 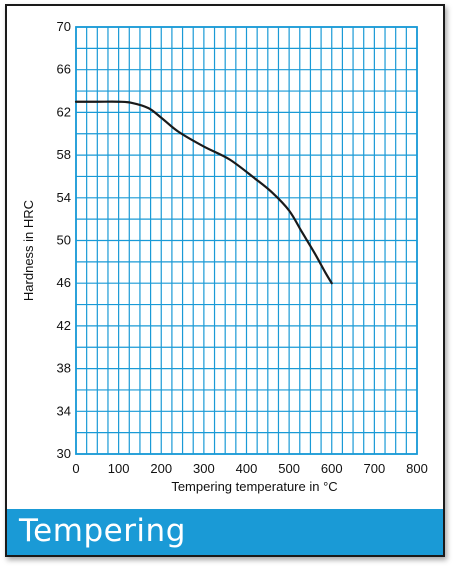 I want to click on y-tick-label: 38, so click(x=64, y=368).